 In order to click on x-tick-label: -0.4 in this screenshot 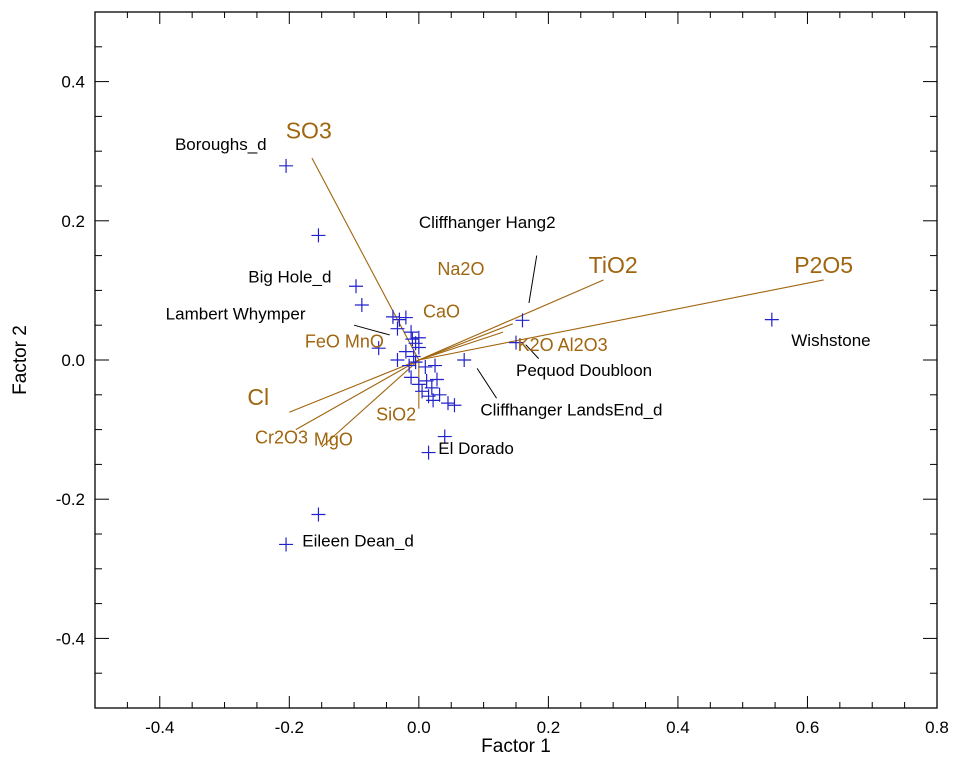, I will do `click(159, 727)`.